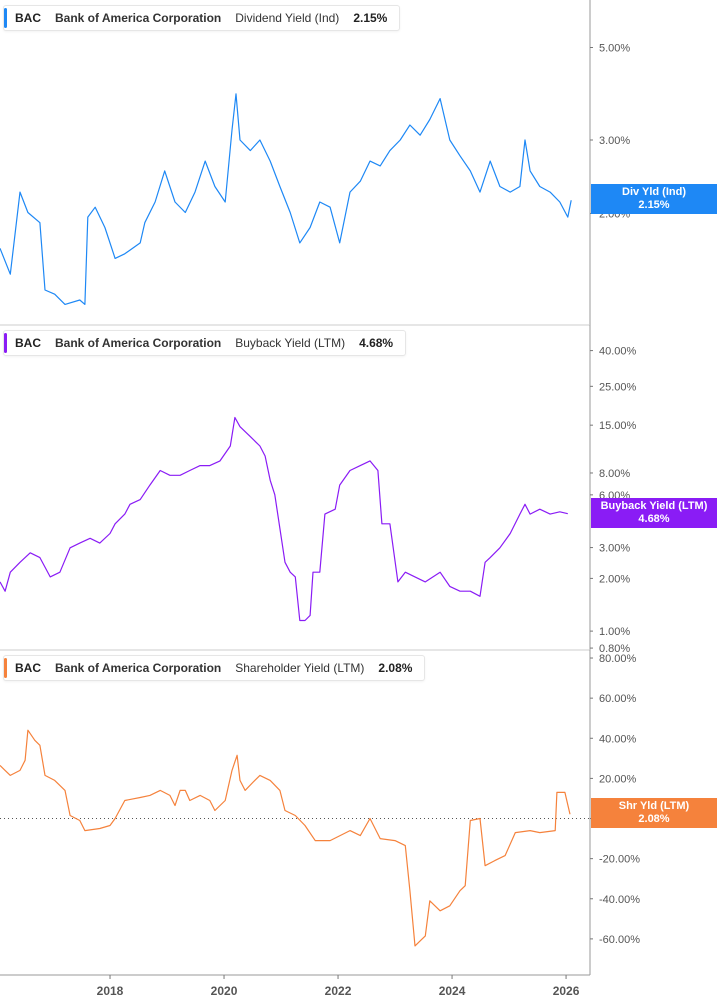 The height and width of the screenshot is (1005, 717). I want to click on metric-value: 2.08%, so click(395, 668).